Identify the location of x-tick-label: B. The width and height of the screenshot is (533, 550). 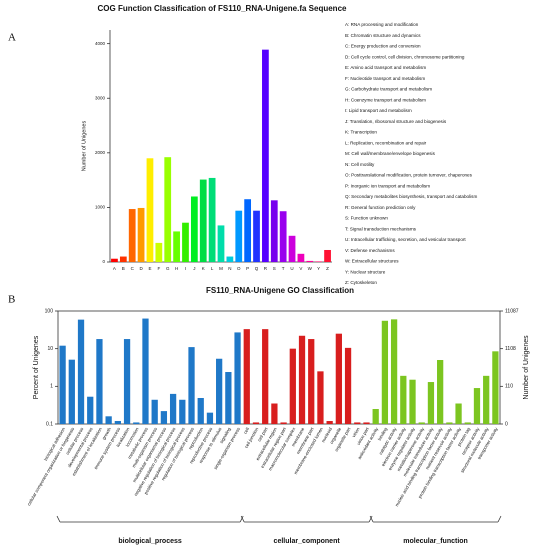
(123, 268).